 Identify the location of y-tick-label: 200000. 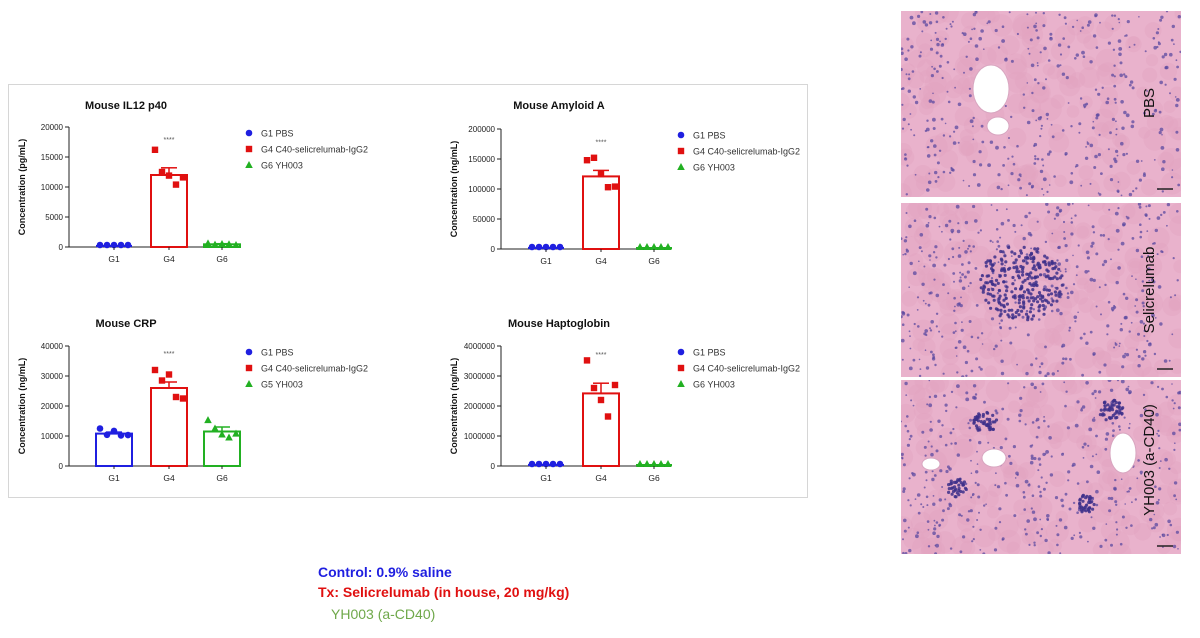
(481, 129).